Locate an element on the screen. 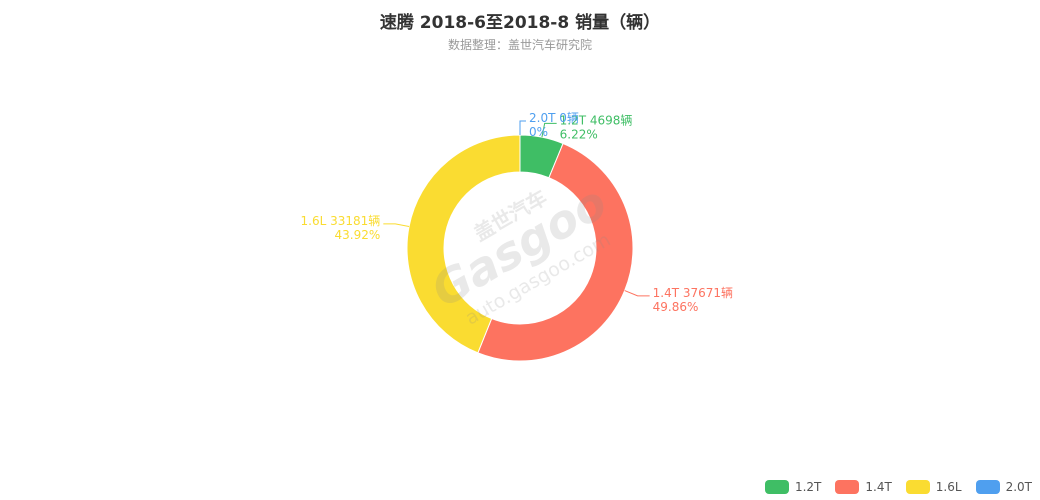  chart-subtitle: 数据整理：盖世汽车研究院 is located at coordinates (519, 45).